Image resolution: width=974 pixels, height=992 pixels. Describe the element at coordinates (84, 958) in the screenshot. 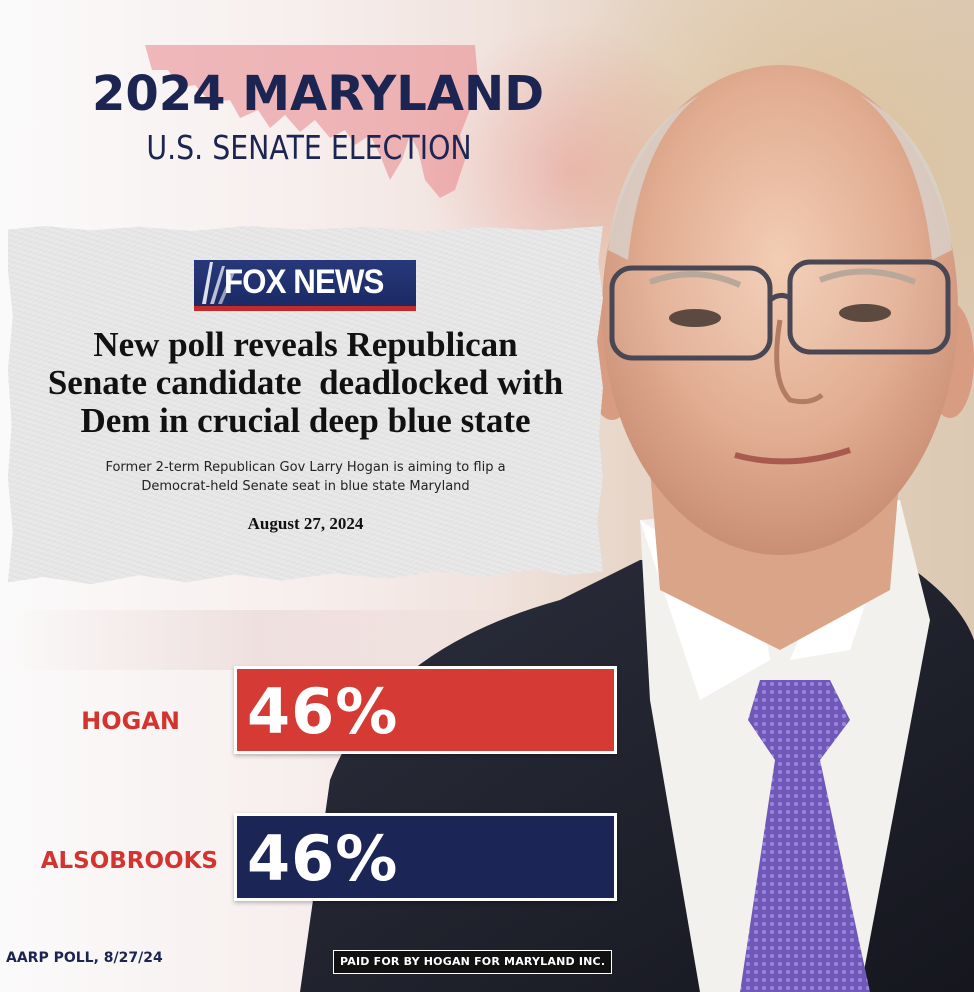

I see `poll-source: AARP POLL, 8/27/24` at that location.